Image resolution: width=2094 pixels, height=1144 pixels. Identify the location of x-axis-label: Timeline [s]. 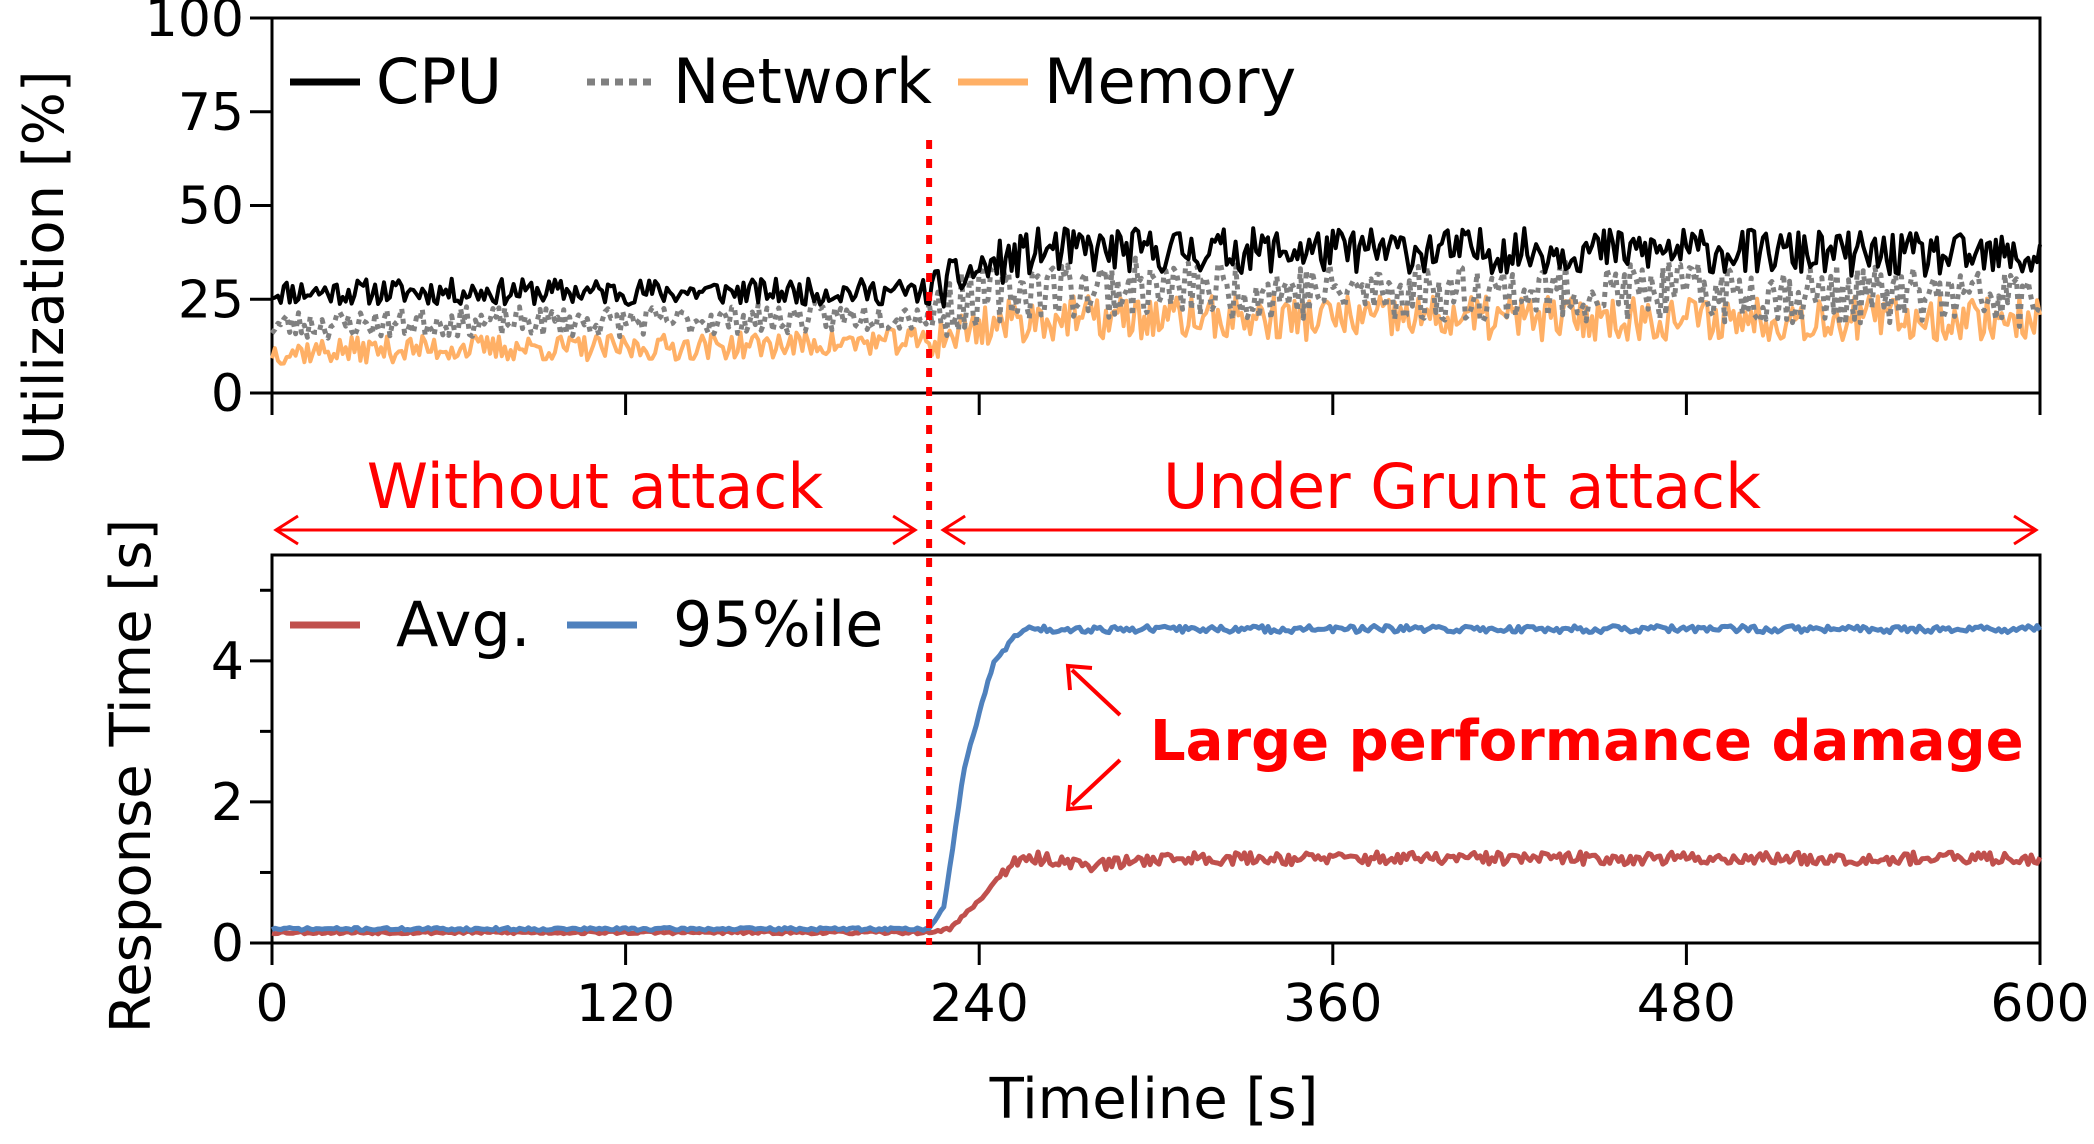
(1154, 1099).